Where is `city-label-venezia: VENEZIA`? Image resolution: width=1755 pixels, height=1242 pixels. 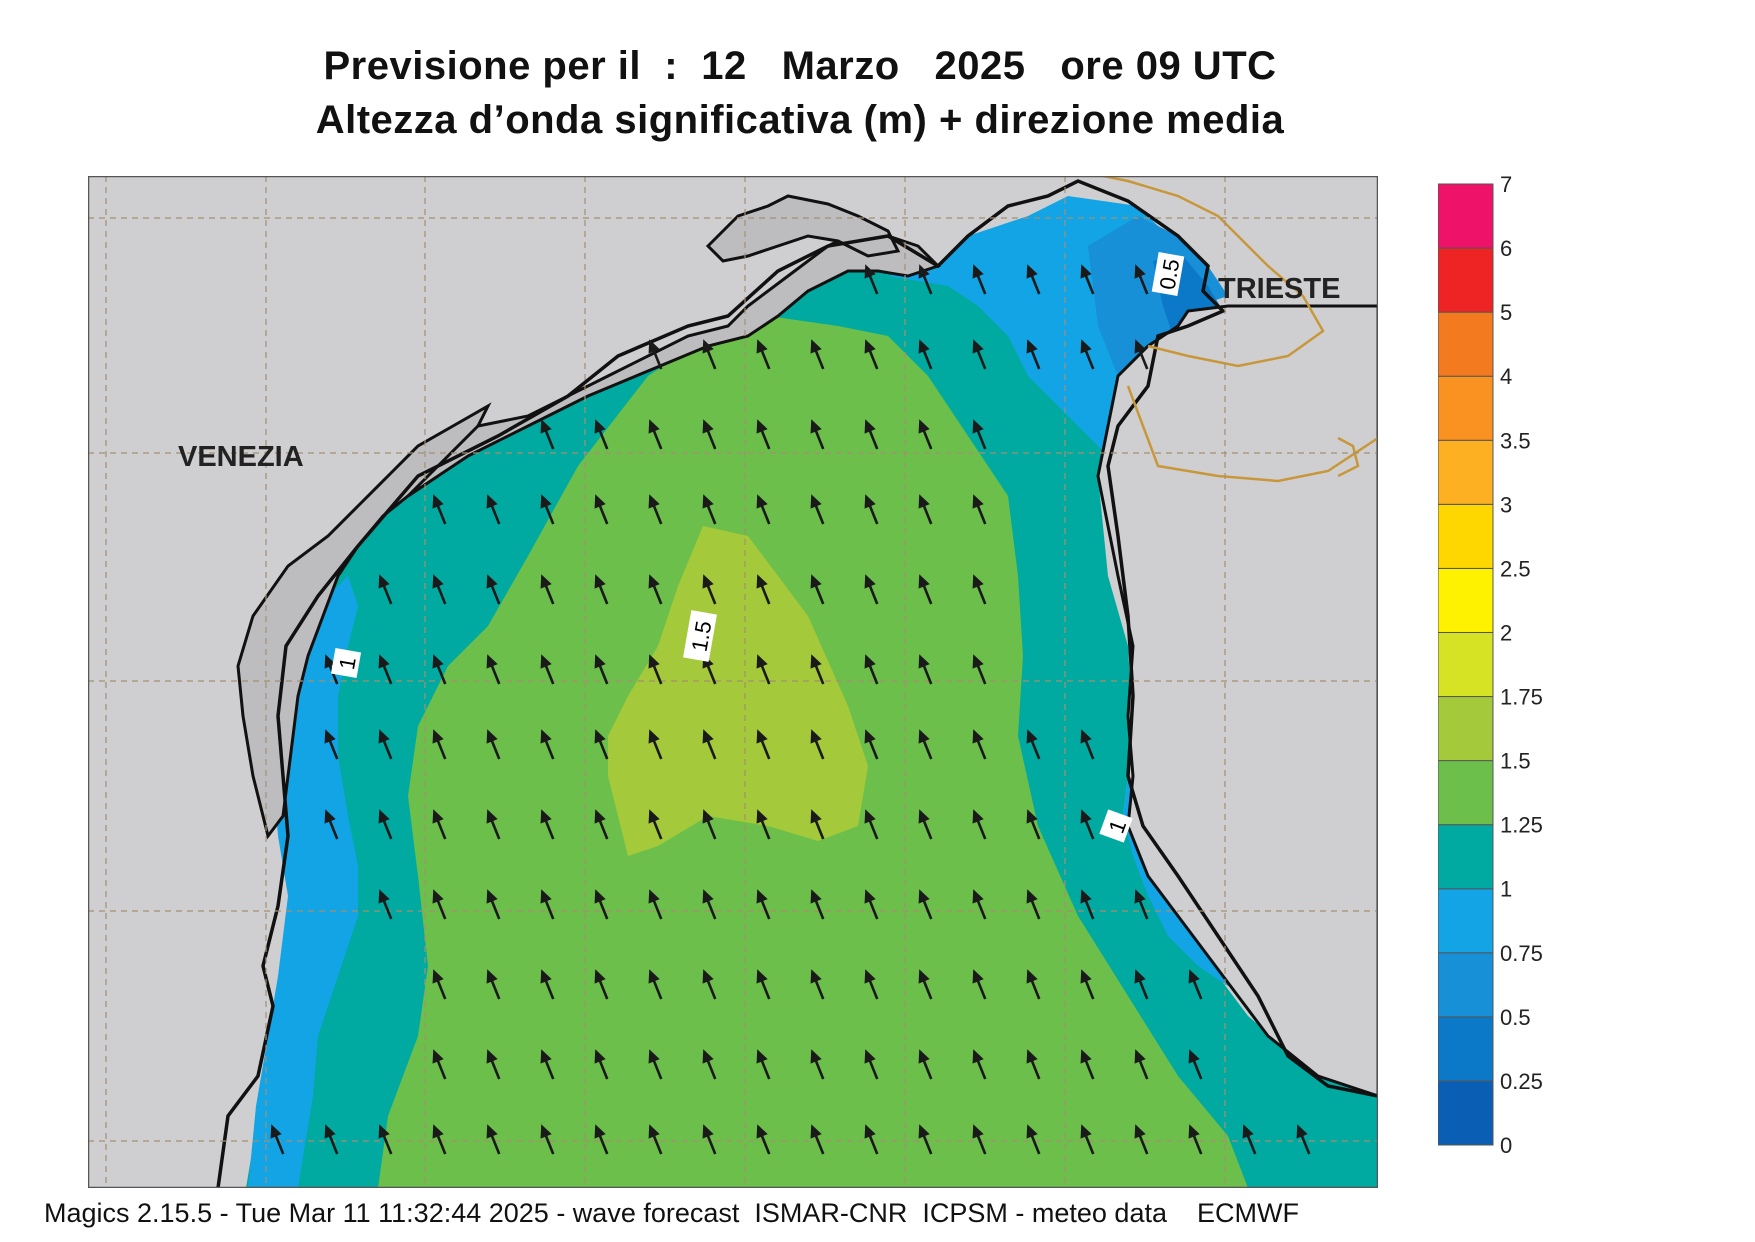
city-label-venezia: VENEZIA is located at coordinates (241, 457).